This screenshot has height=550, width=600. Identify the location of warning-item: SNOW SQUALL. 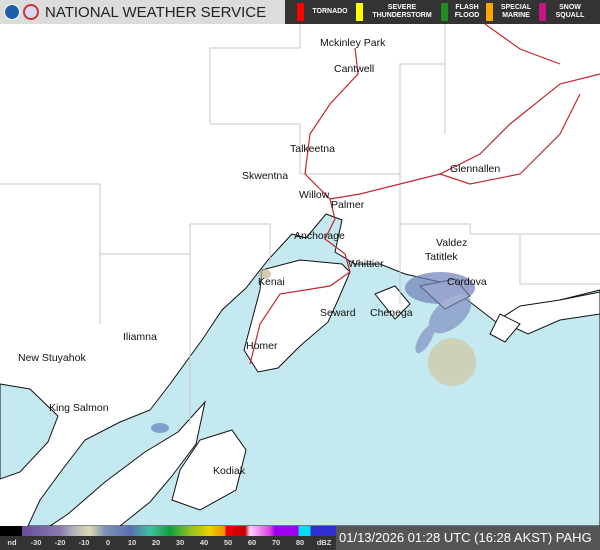
(564, 12).